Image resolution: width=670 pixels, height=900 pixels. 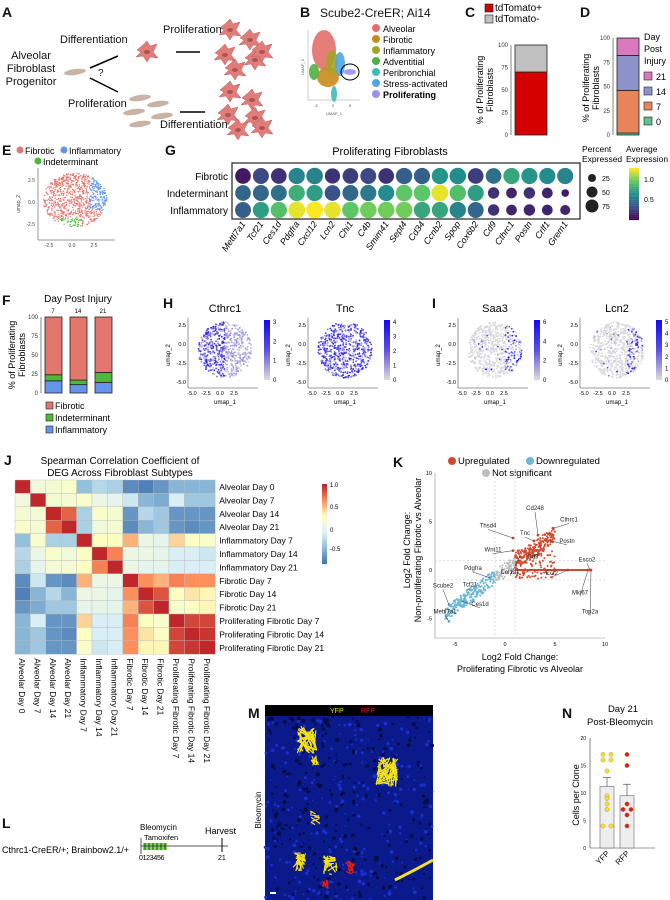 I want to click on x-tick: -5.0, so click(x=583, y=394).